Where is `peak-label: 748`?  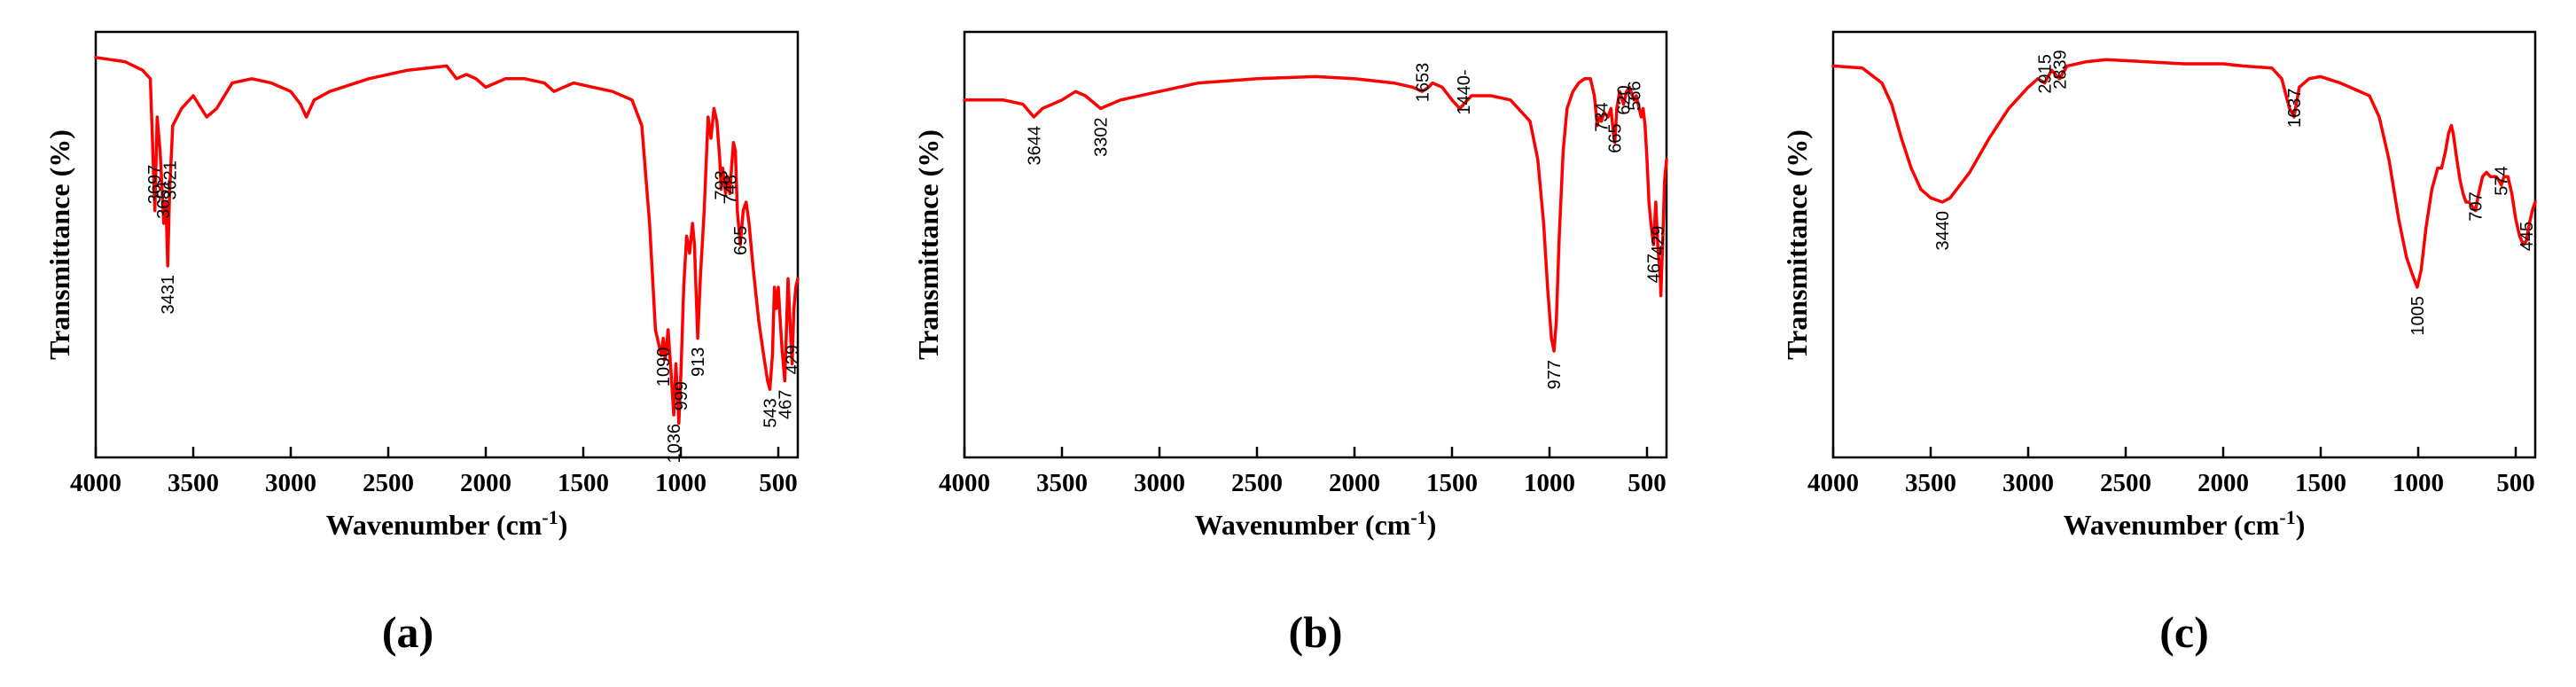
peak-label: 748 is located at coordinates (730, 189).